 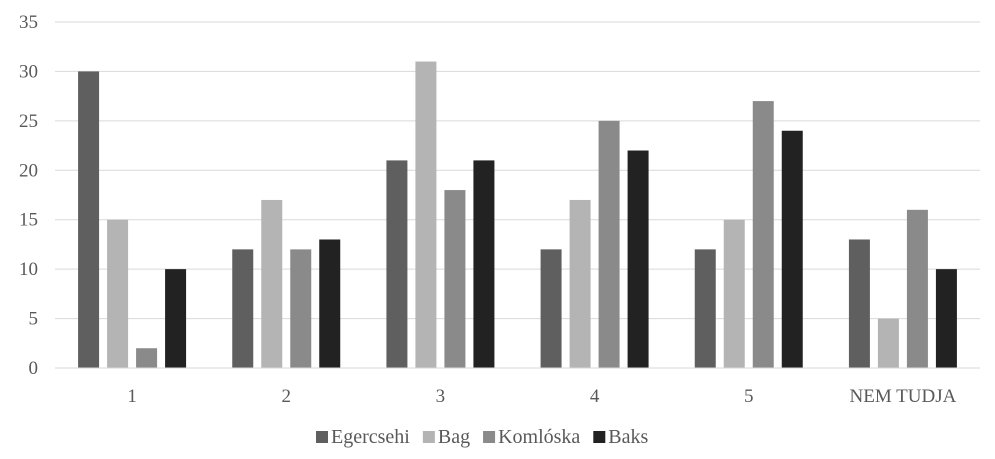 I want to click on bar-Komlóska-NEM TUDJA, so click(x=917, y=288).